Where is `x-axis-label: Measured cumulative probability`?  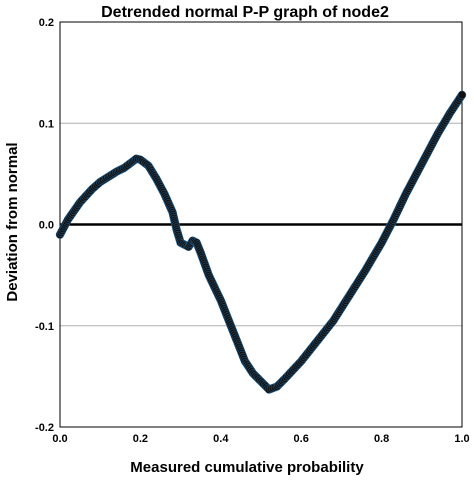 x-axis-label: Measured cumulative probability is located at coordinates (247, 467).